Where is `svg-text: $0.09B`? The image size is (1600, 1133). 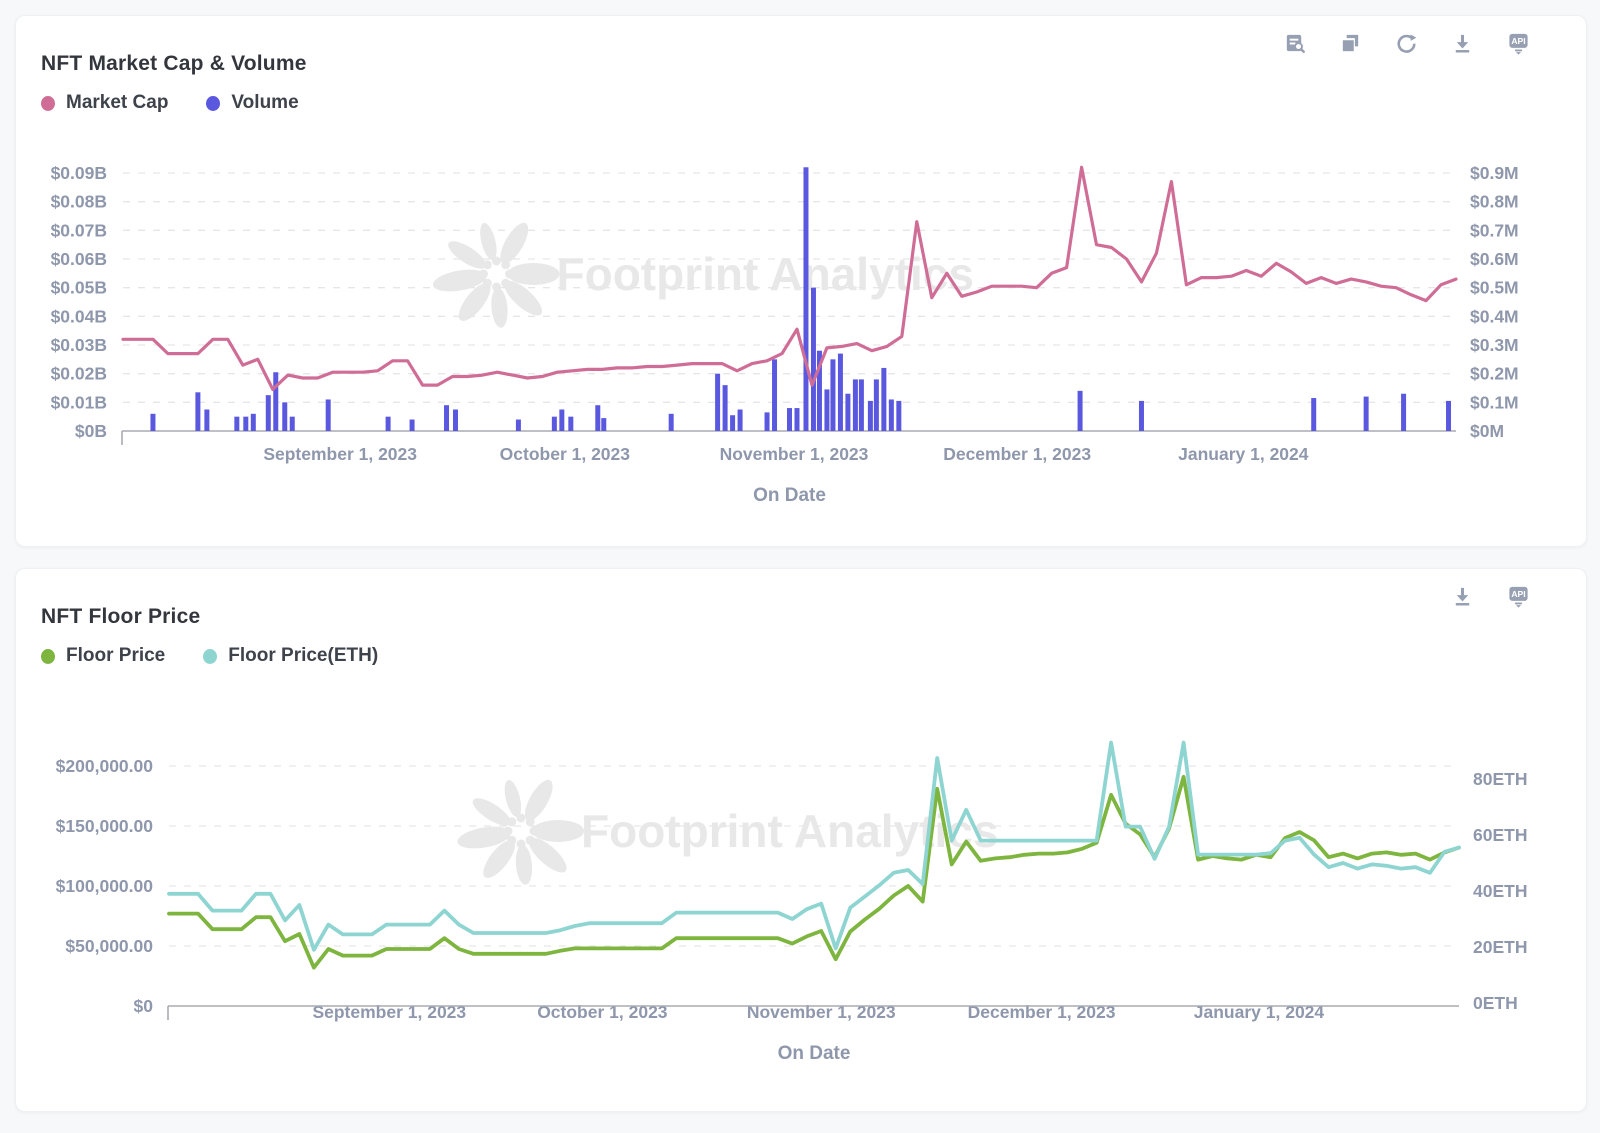
svg-text: $0.09B is located at coordinates (79, 173).